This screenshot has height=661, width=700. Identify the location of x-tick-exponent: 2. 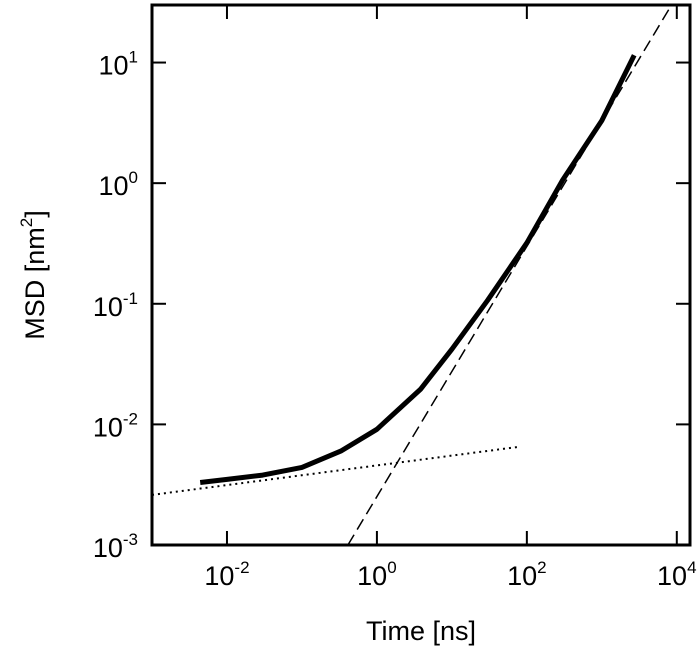
(541, 567).